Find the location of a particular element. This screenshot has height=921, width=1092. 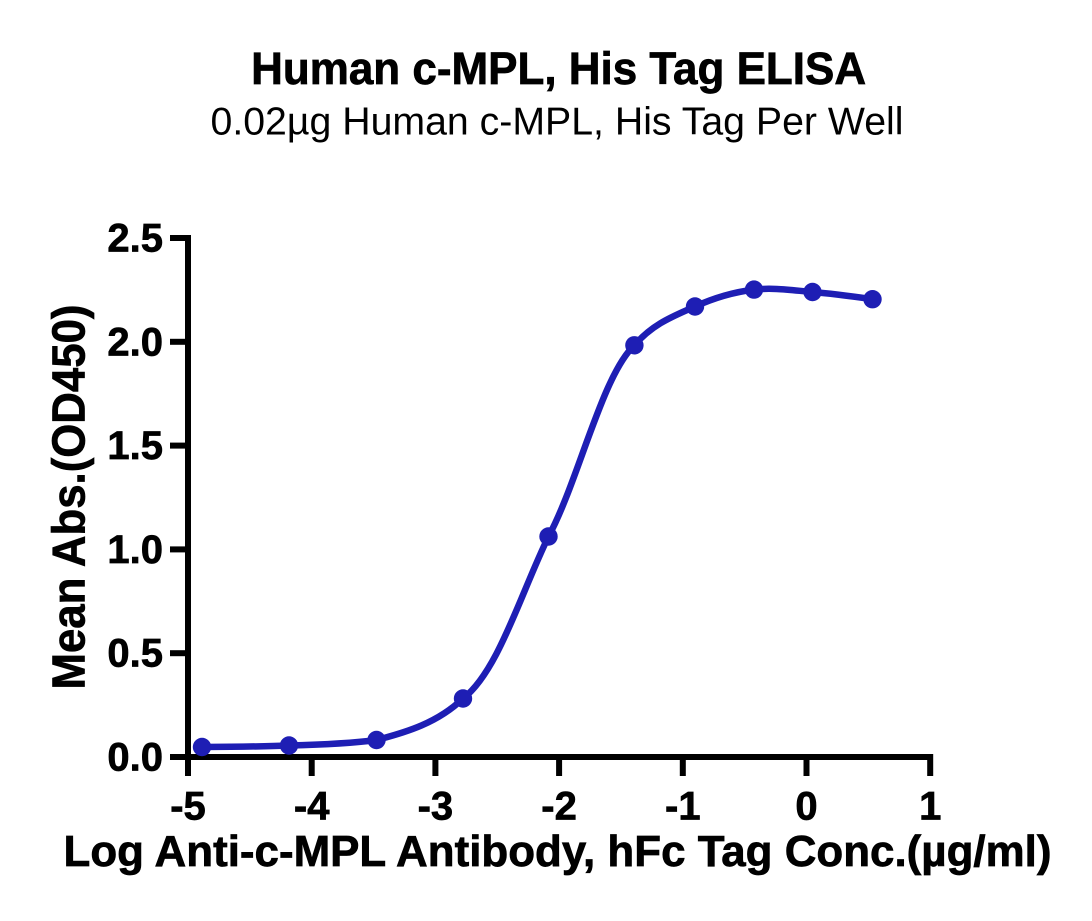

svg-text: 2.0 is located at coordinates (135, 342).